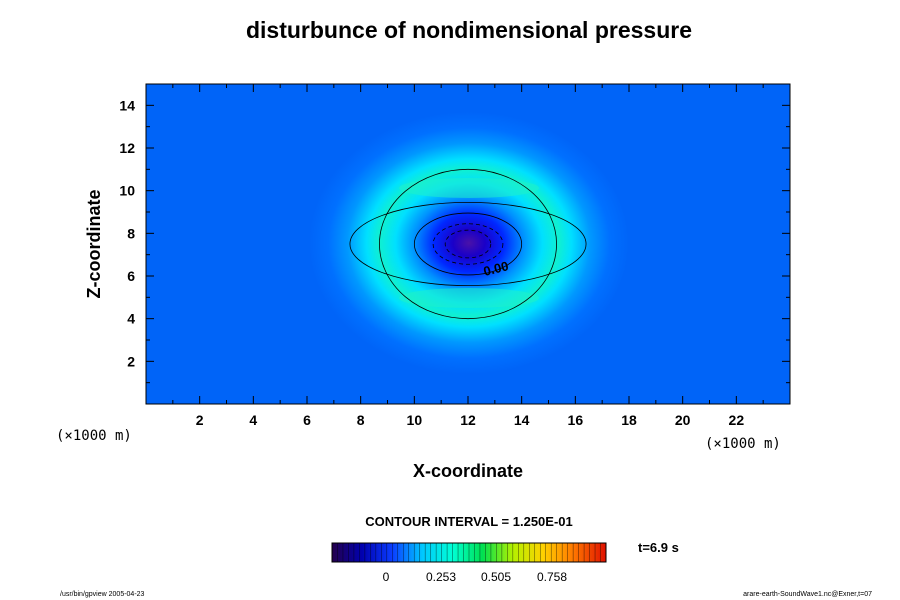 The width and height of the screenshot is (900, 600). I want to click on x-tick-label: 20, so click(683, 420).